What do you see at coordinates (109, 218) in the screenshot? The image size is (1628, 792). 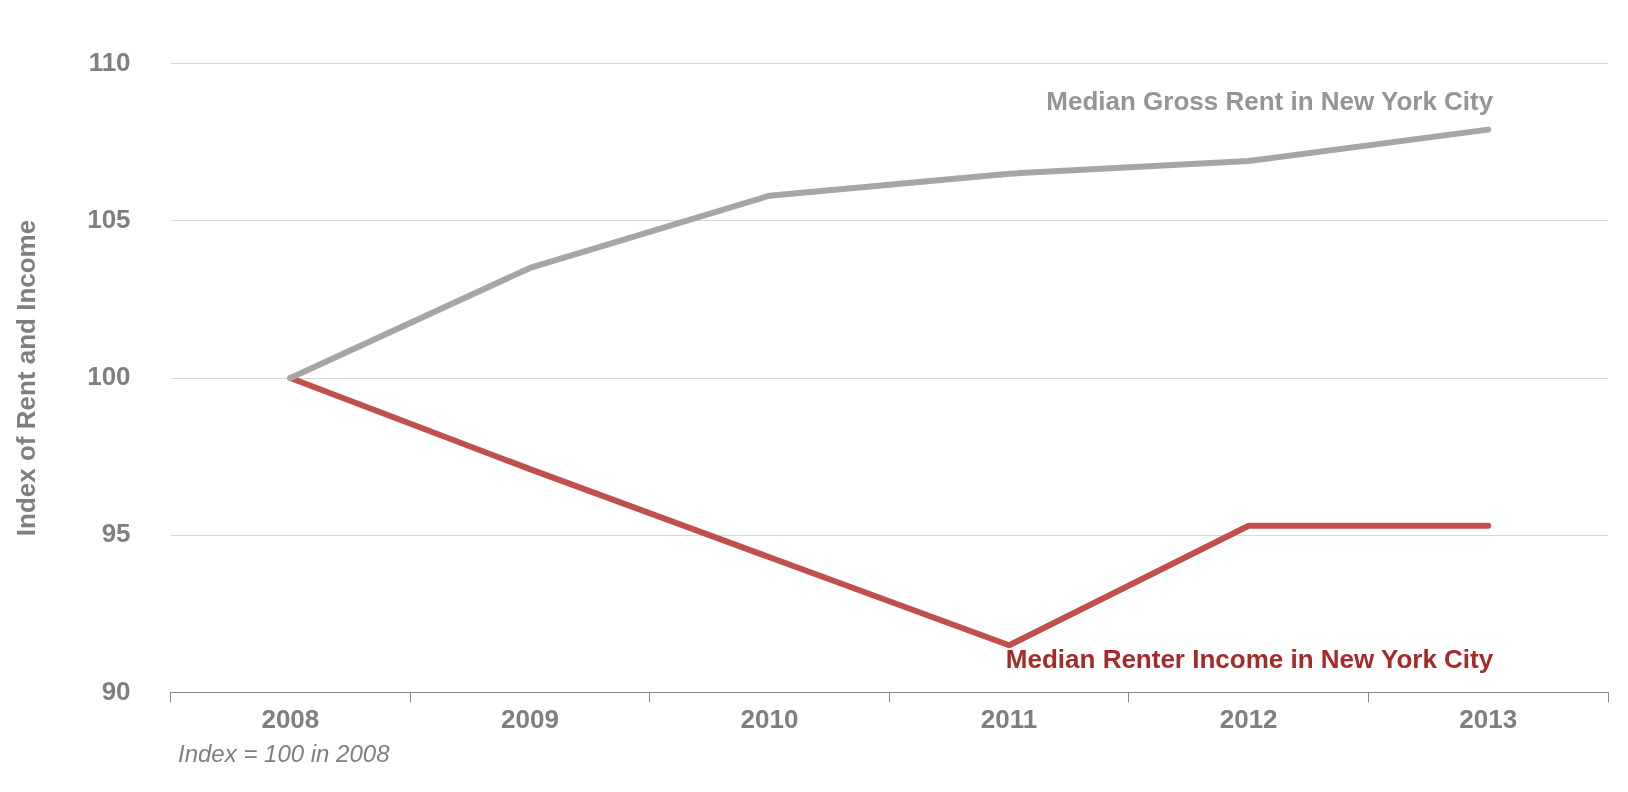 I see `y-tick-label: 105` at bounding box center [109, 218].